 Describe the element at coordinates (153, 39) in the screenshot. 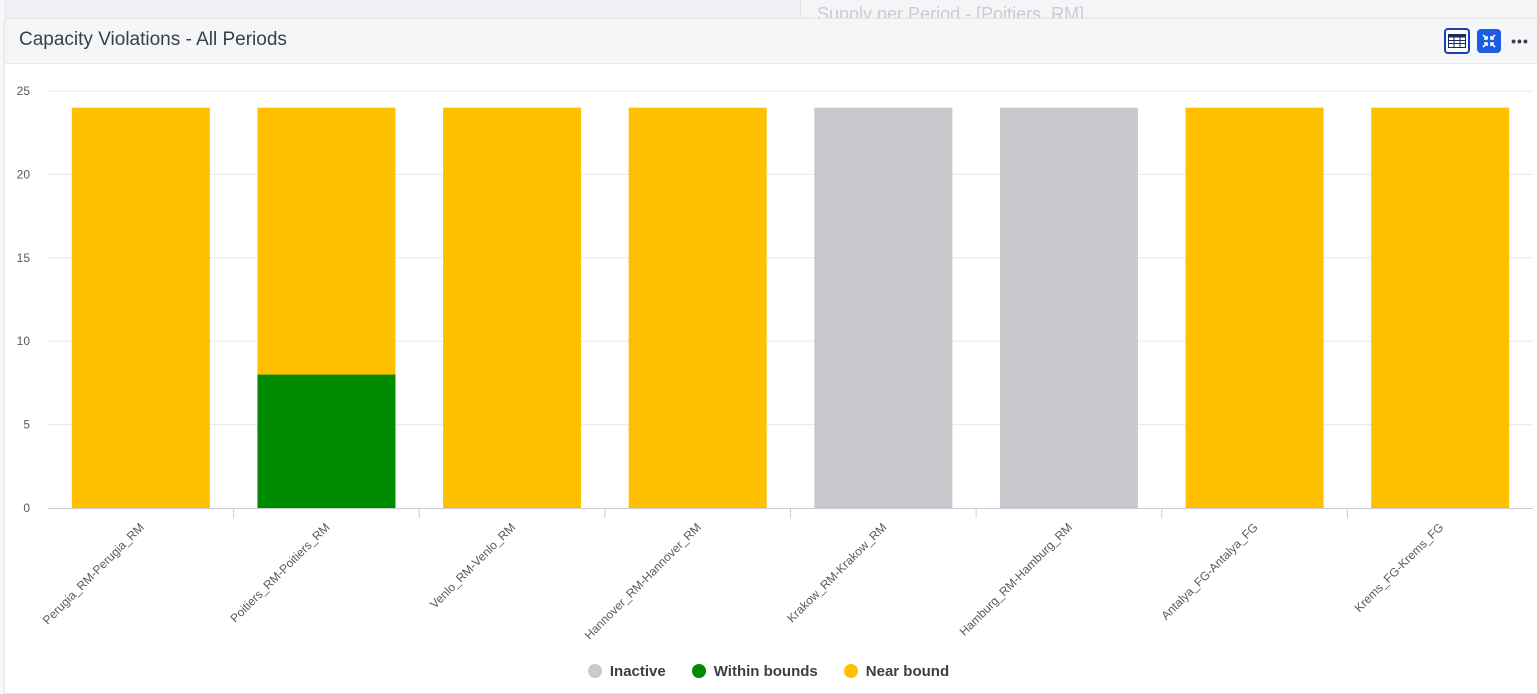

I see `card-title: Capacity Violations - All Periods` at that location.